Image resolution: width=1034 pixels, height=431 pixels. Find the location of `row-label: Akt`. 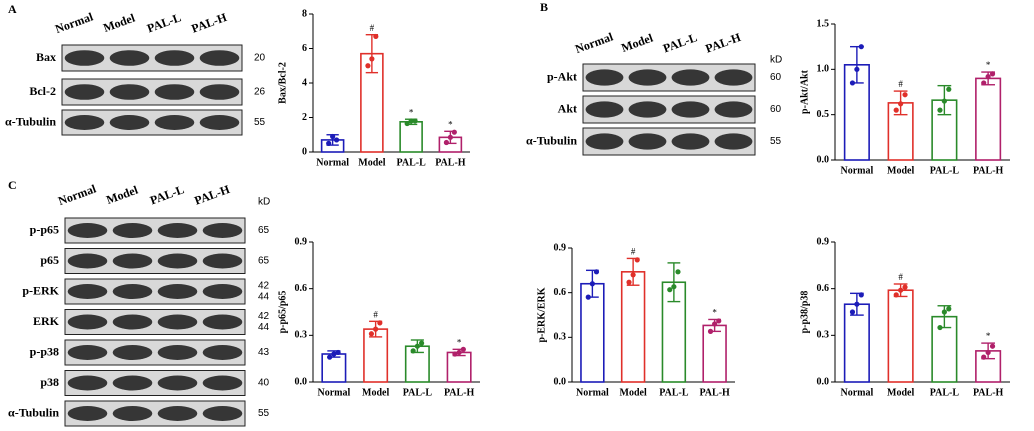

row-label: Akt is located at coordinates (567, 108).